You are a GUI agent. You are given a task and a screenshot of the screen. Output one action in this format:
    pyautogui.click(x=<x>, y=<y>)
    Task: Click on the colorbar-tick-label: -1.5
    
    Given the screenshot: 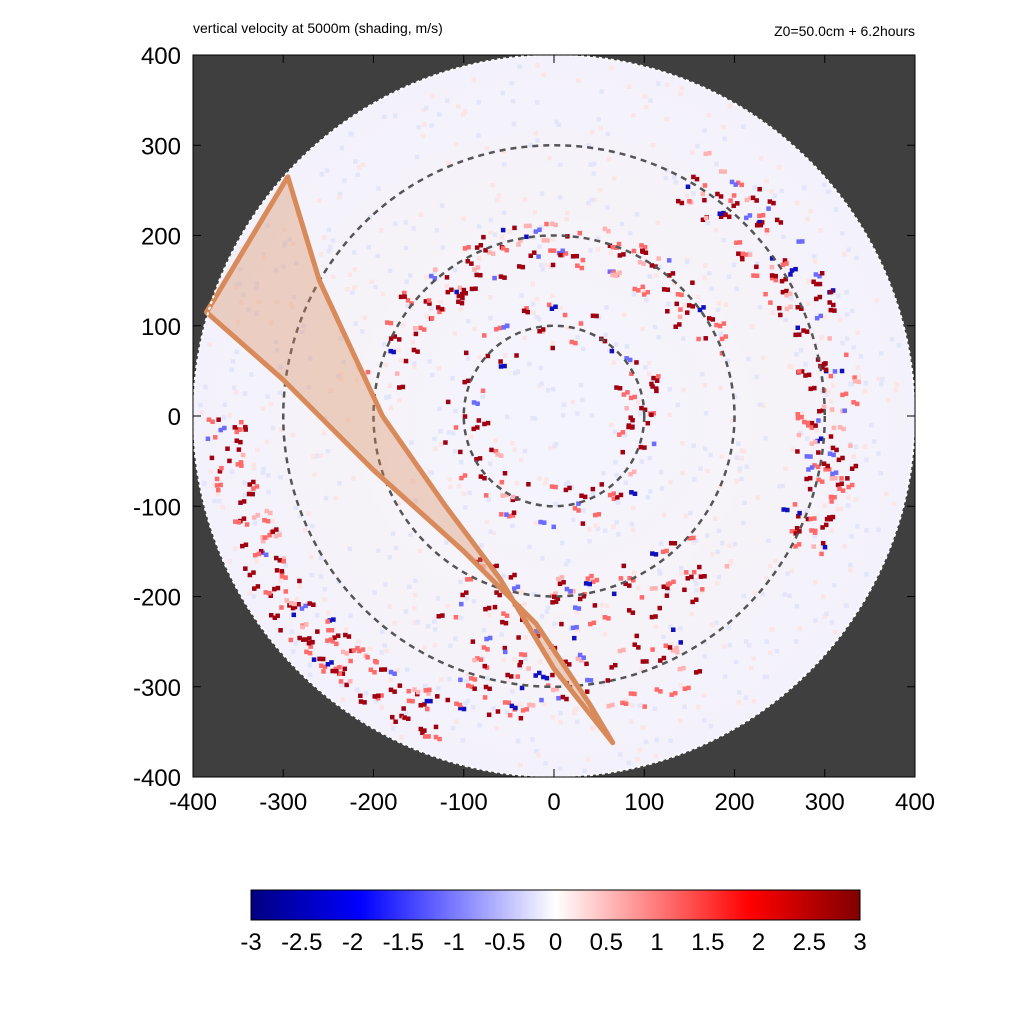 What is the action you would take?
    pyautogui.click(x=403, y=942)
    